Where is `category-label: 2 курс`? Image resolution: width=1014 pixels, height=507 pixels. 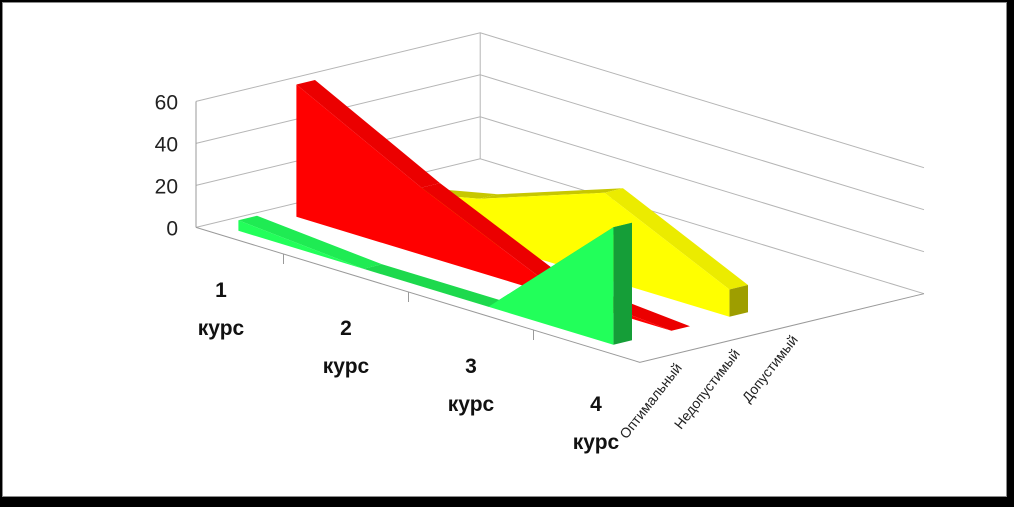
category-label: 2 курс is located at coordinates (346, 347).